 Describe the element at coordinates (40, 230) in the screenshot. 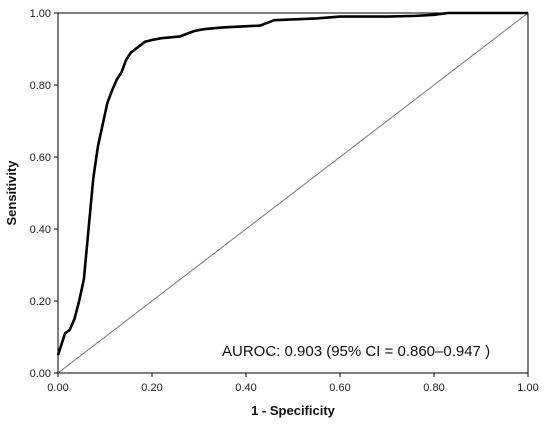

I see `y-tick-label: 0.40` at that location.